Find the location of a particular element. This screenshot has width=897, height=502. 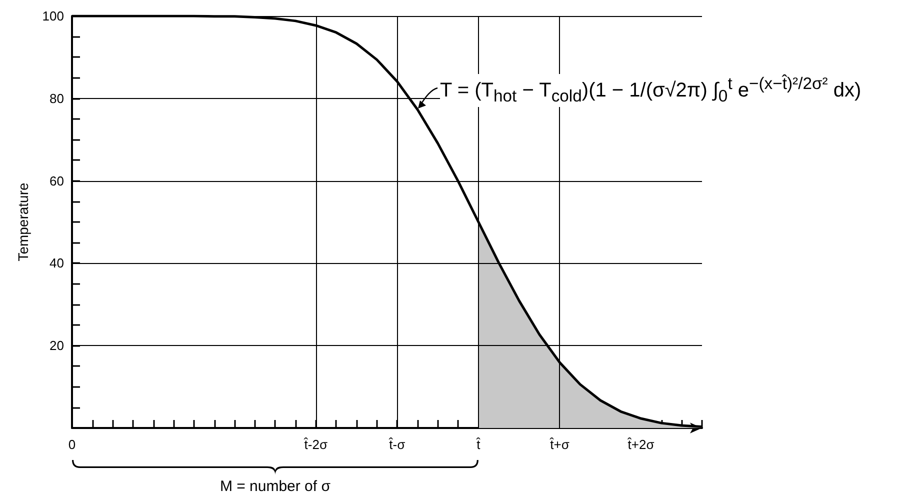

x-tick-label: t̂+σ is located at coordinates (559, 444).